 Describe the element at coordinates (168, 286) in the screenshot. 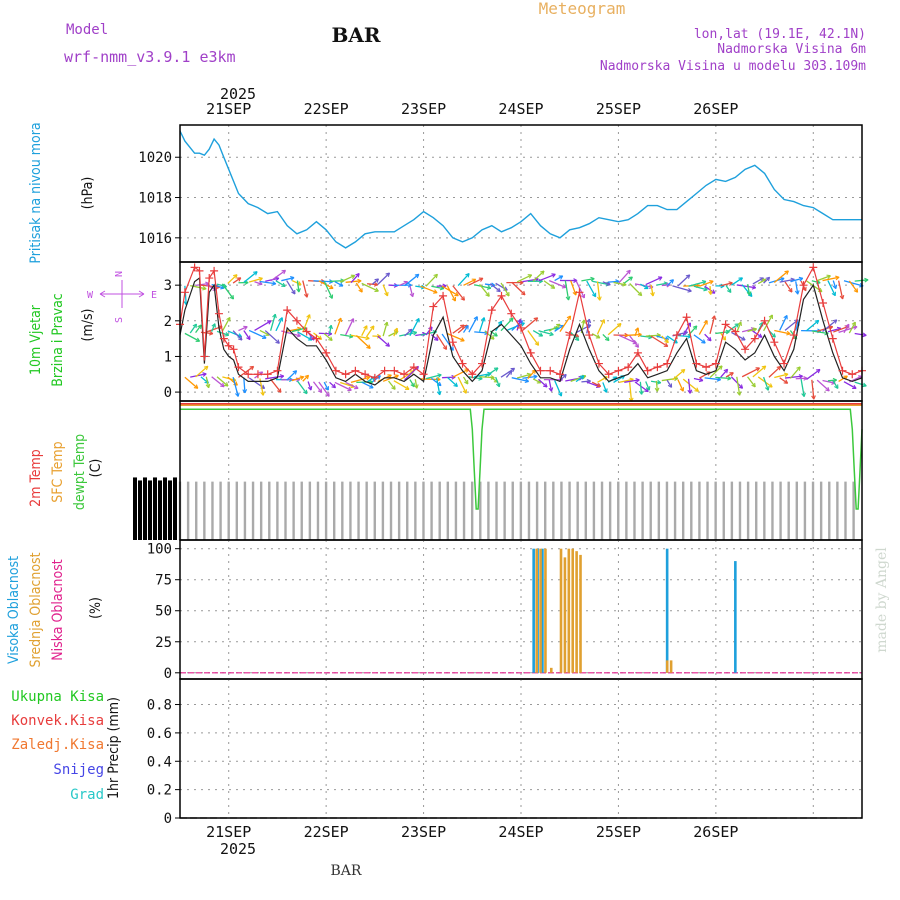

I see `y-tick-label: 3` at that location.